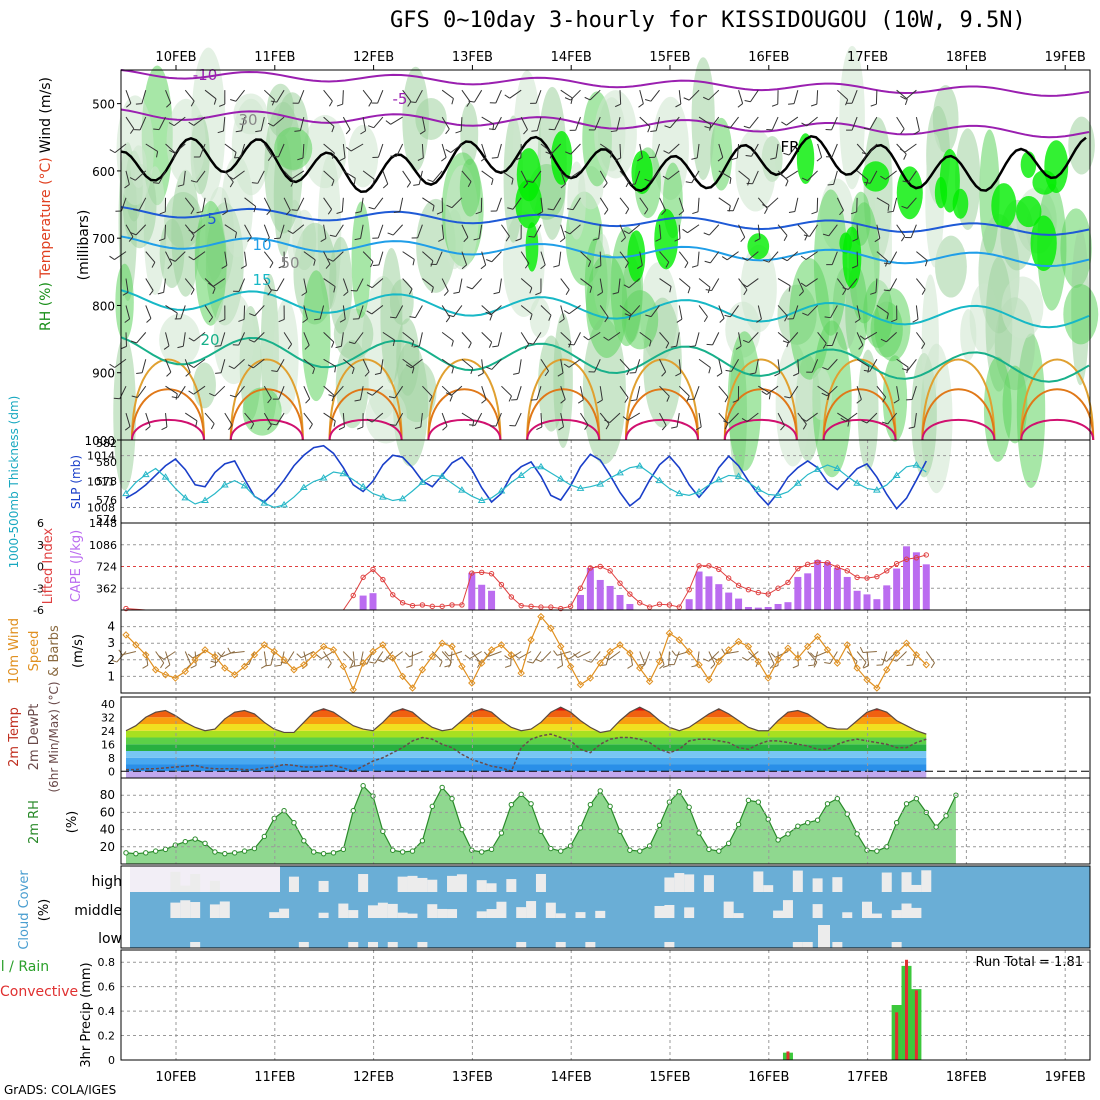  I want to click on cloud-high-bar, so click(323, 886).